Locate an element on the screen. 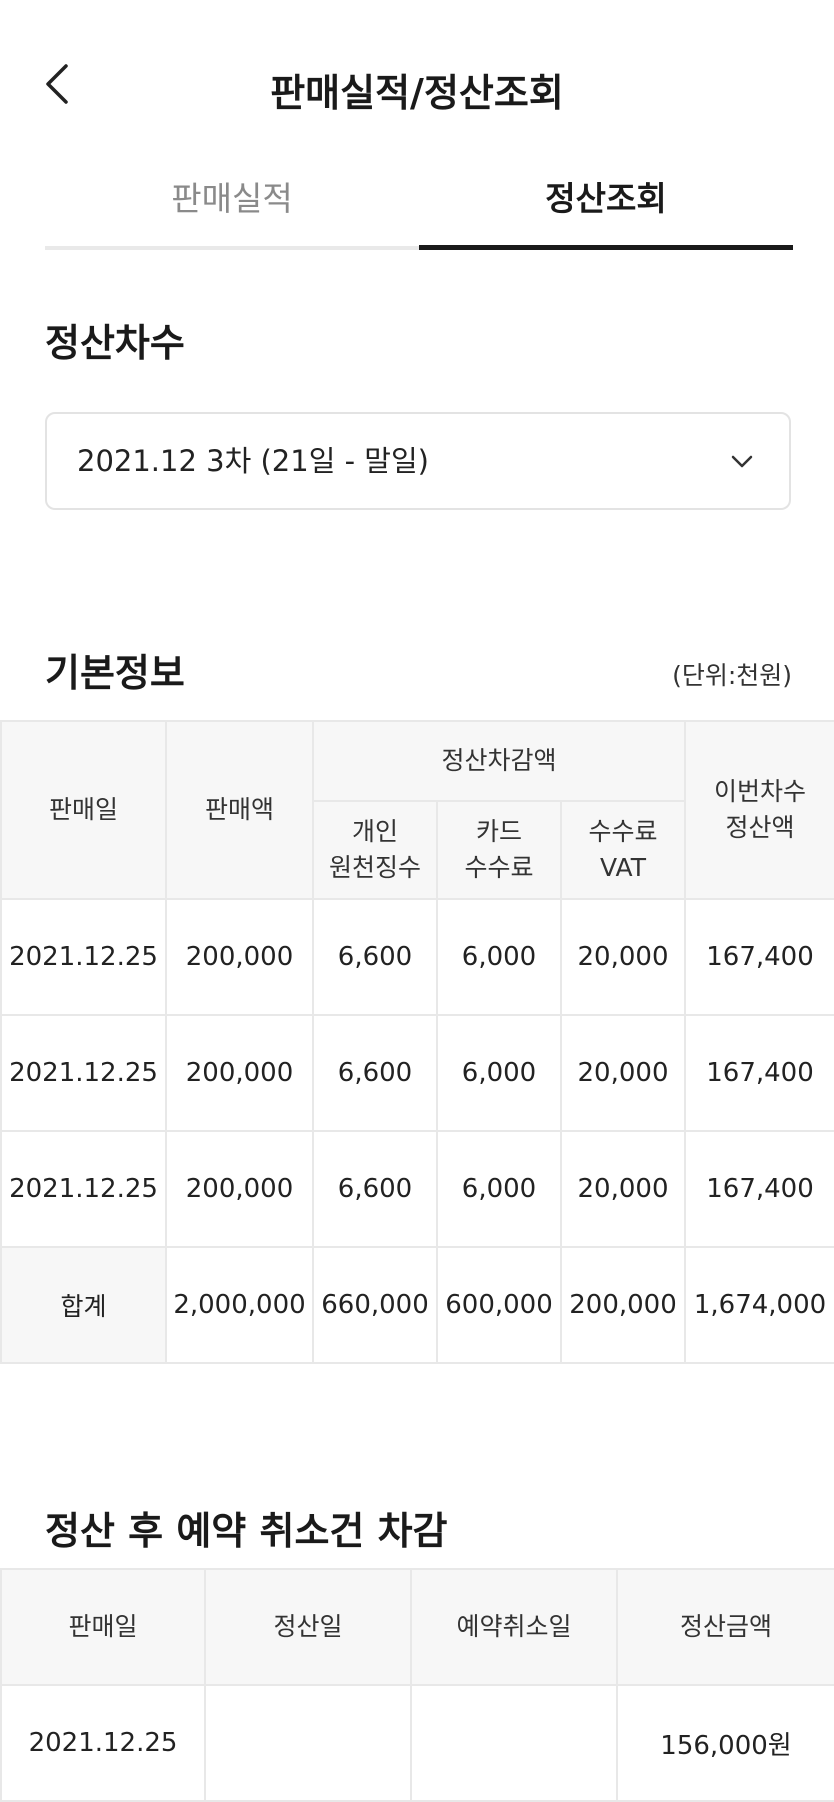 The width and height of the screenshot is (834, 1802). col-header-cancel-date: 예약취소일 is located at coordinates (514, 1627).